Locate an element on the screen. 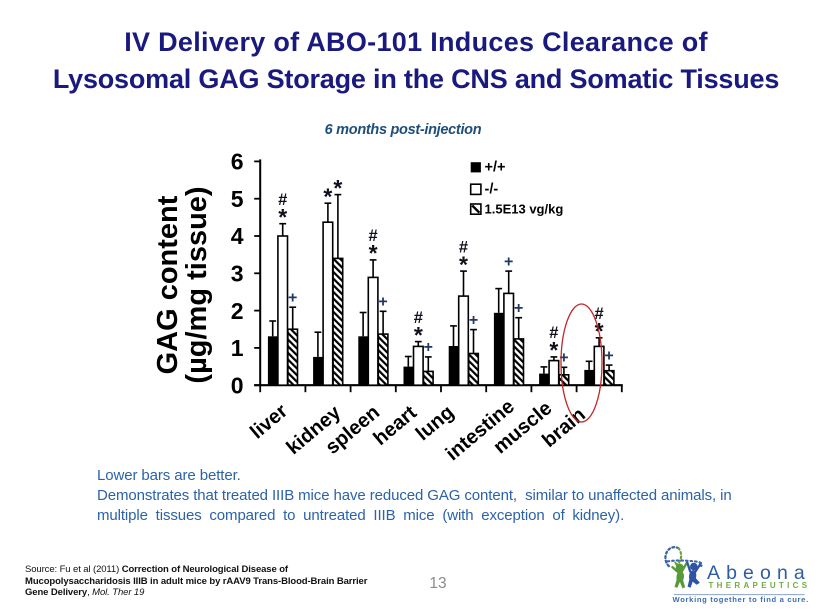 This screenshot has height=615, width=820. svg-text: 5 is located at coordinates (237, 199).